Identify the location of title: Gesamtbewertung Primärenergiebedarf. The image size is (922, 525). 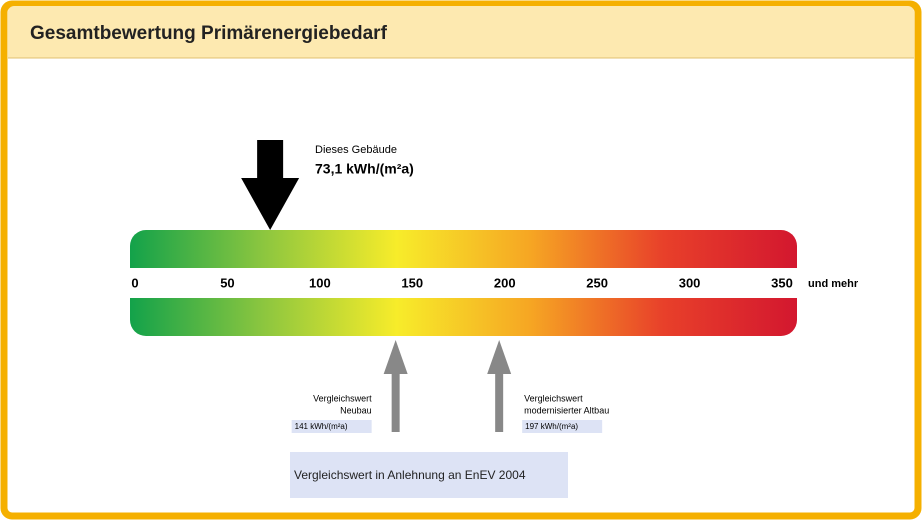
(209, 33).